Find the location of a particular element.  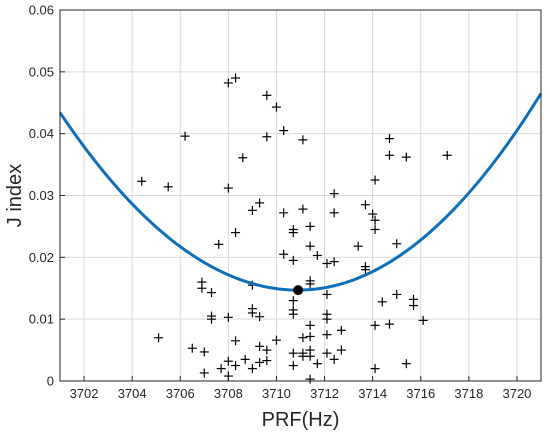

x-tick-label: 3708 is located at coordinates (228, 393).